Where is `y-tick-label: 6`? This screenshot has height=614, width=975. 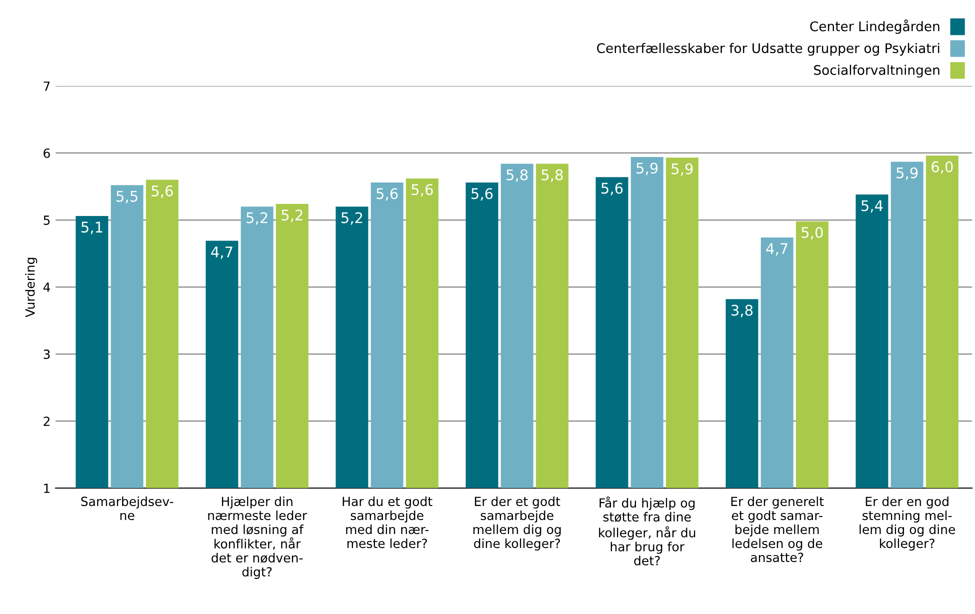
y-tick-label: 6 is located at coordinates (47, 153).